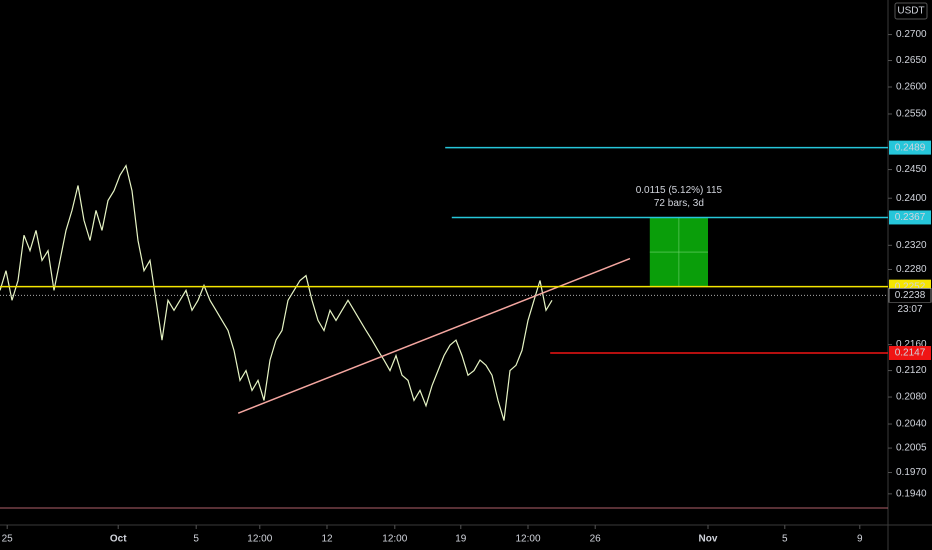 This screenshot has height=550, width=932. I want to click on last-price-label: 0.2238, so click(910, 295).